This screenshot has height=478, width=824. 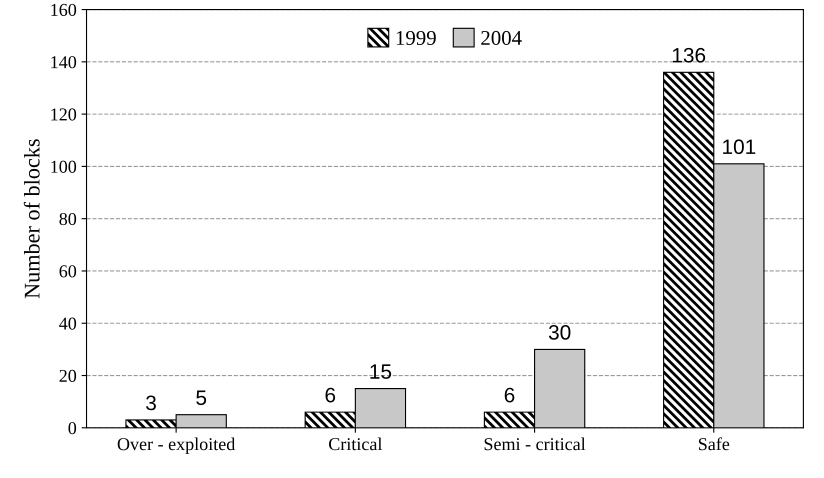 I want to click on y-tick-label: 160, so click(x=63, y=10).